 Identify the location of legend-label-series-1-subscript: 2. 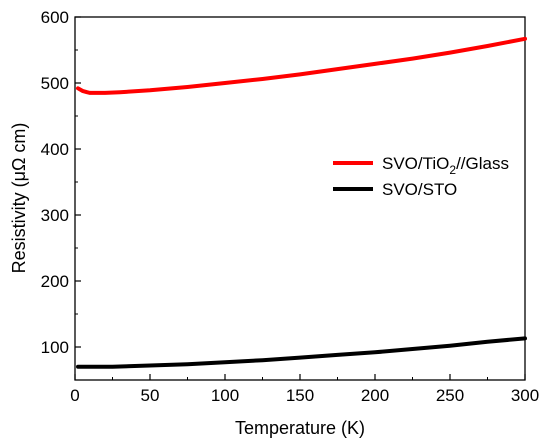
(452, 170).